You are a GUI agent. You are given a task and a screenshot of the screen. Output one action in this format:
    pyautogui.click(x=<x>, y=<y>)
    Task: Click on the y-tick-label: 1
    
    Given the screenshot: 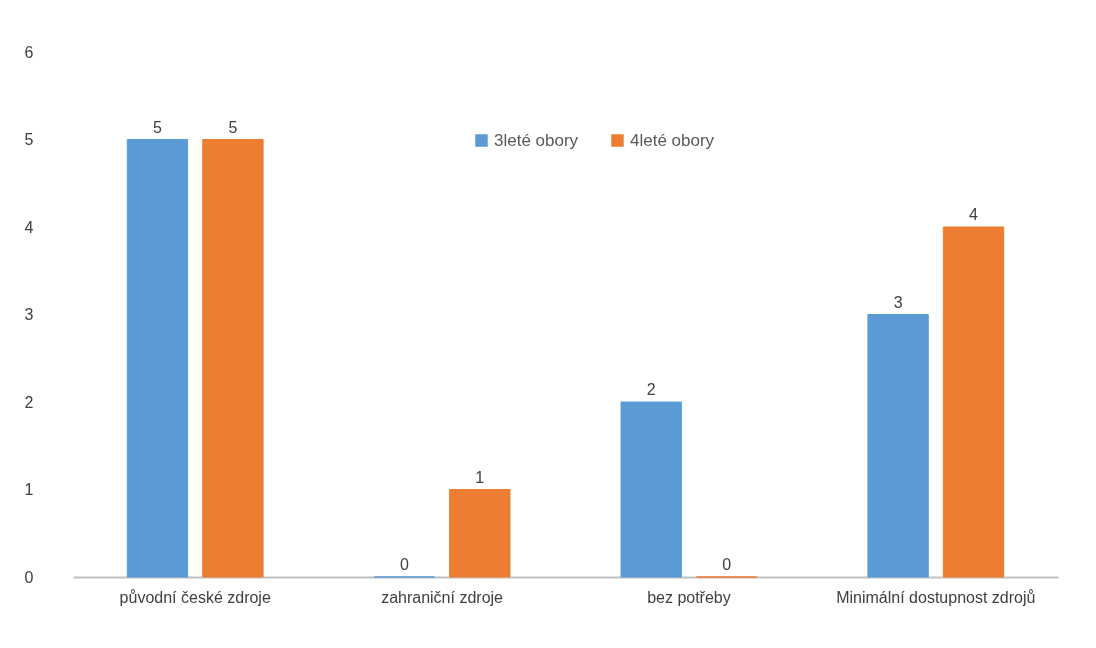 What is the action you would take?
    pyautogui.click(x=29, y=489)
    